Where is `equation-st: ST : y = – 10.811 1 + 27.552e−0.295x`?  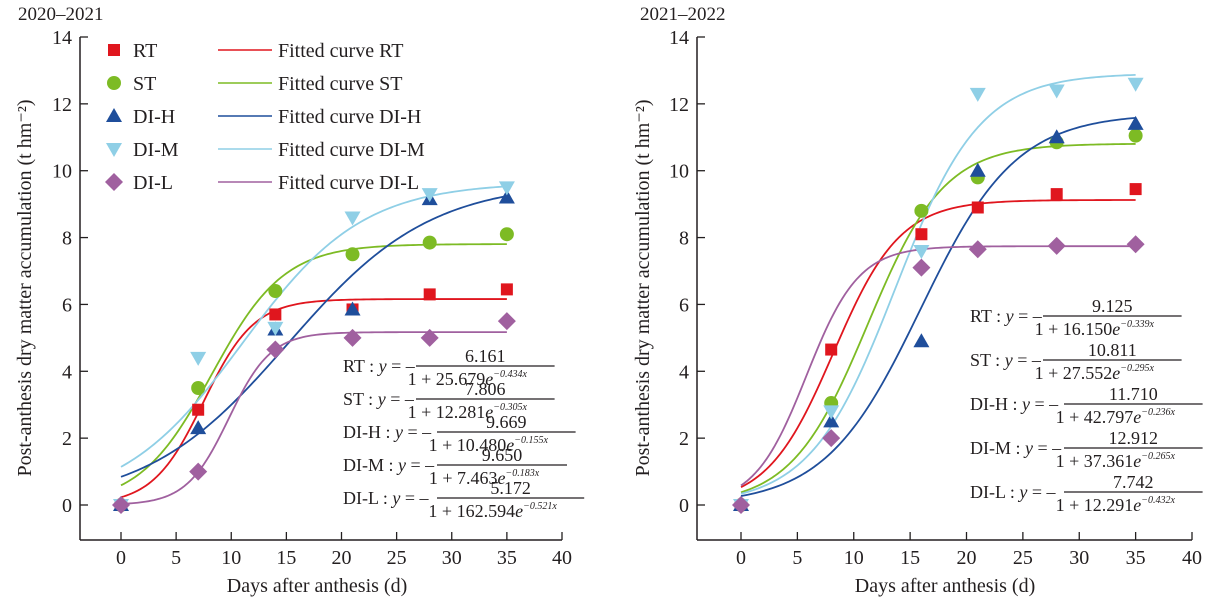
equation-st: ST : y = – 10.811 1 + 27.552e−0.295x is located at coordinates (1076, 361).